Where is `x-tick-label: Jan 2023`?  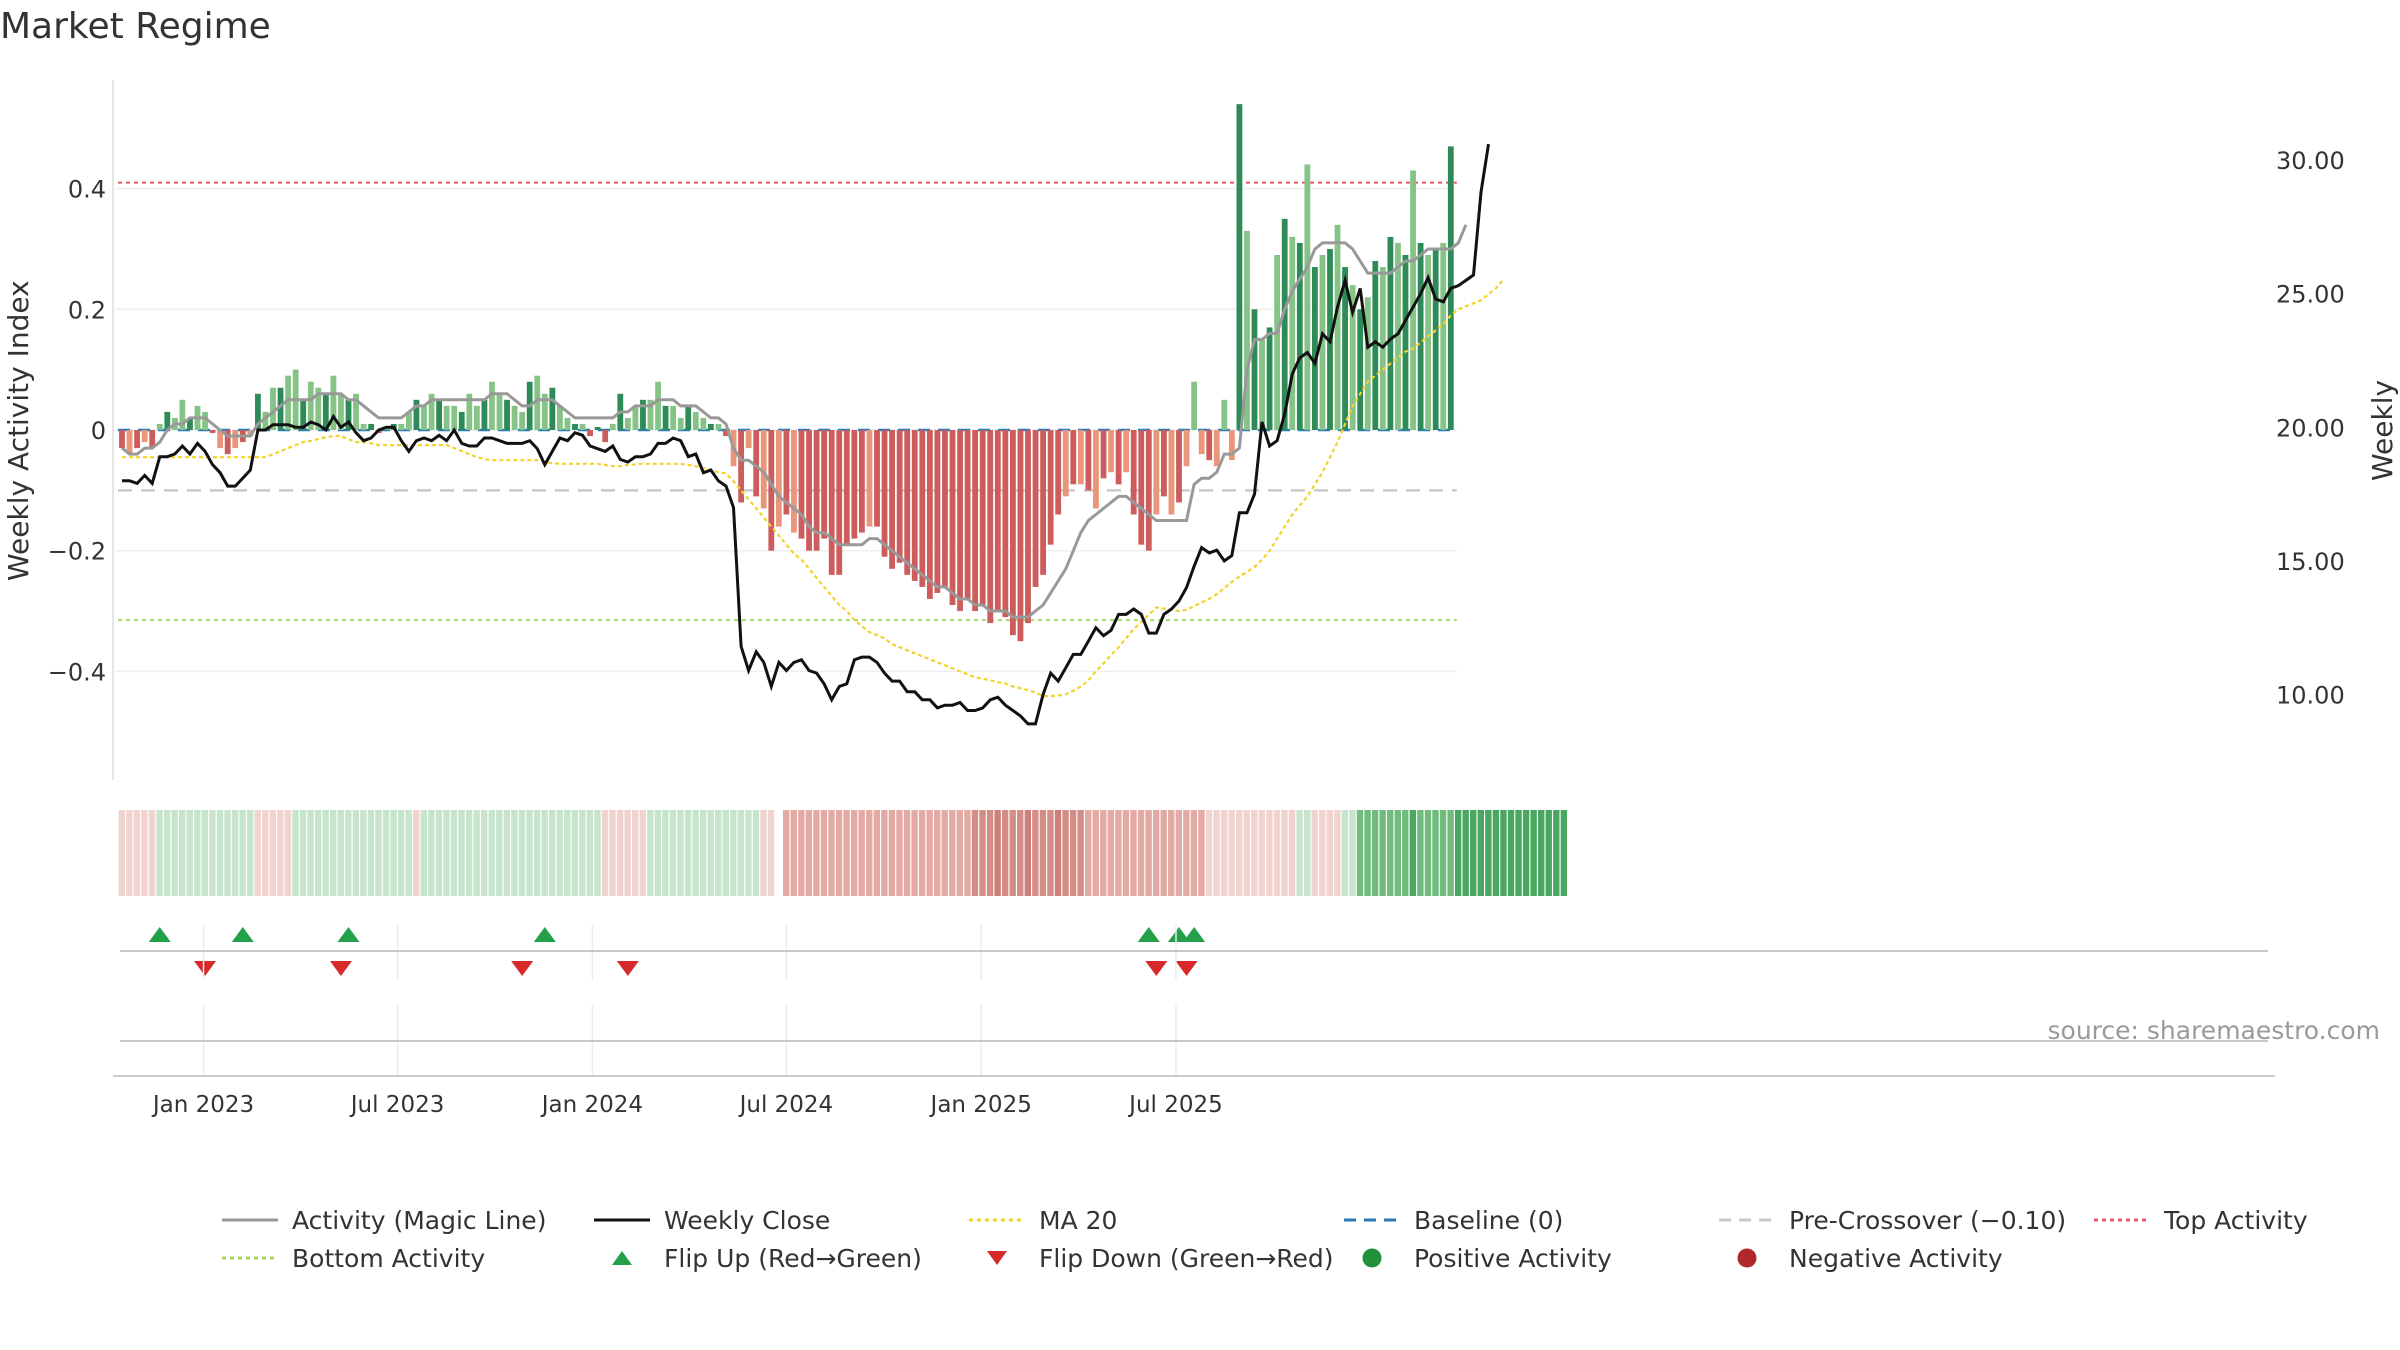 x-tick-label: Jan 2023 is located at coordinates (202, 1105).